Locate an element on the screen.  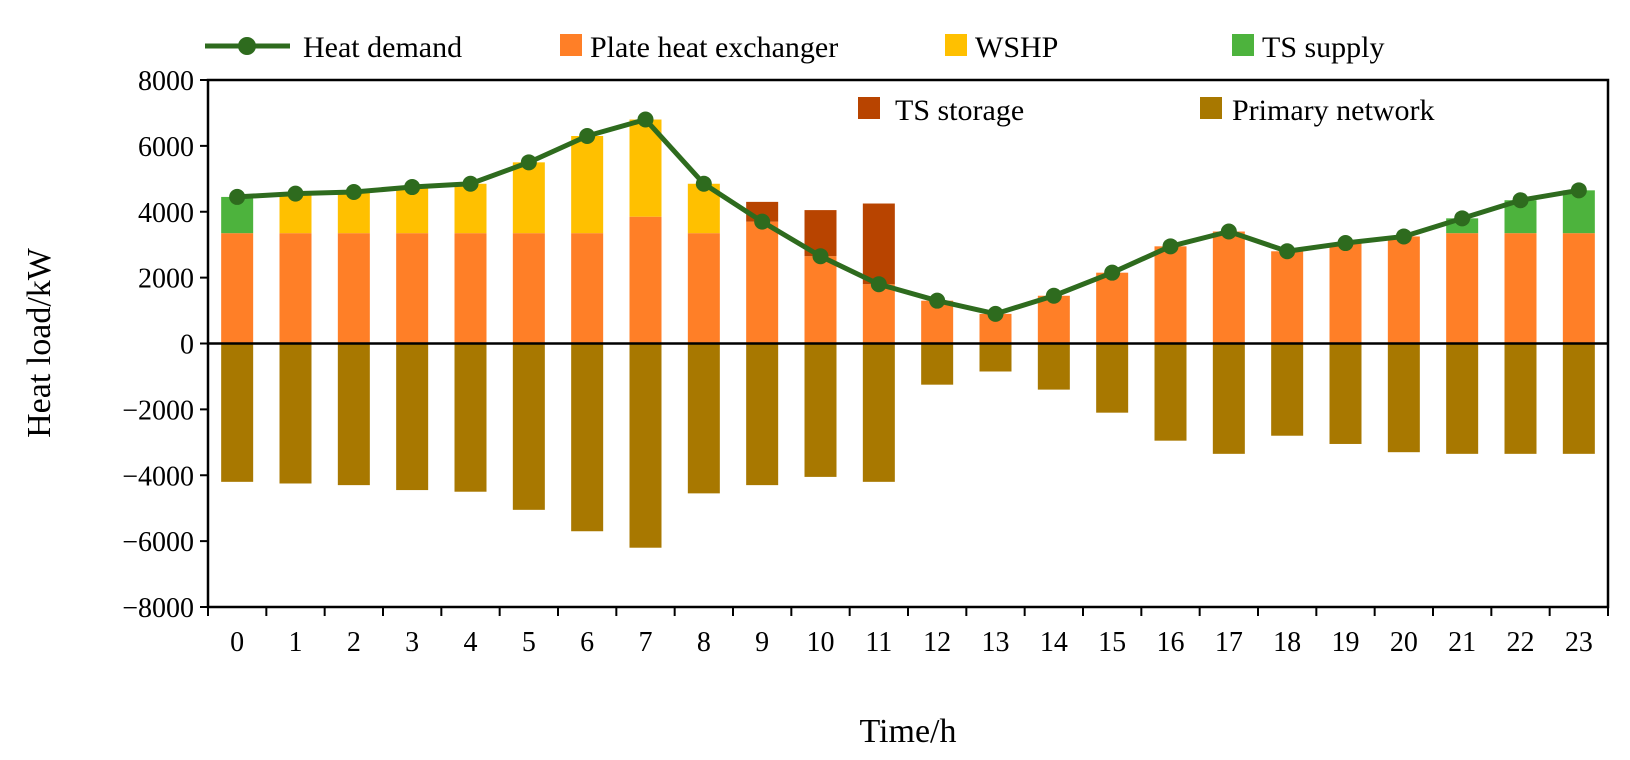
legend-label-wshp: WSHP is located at coordinates (1016, 47).